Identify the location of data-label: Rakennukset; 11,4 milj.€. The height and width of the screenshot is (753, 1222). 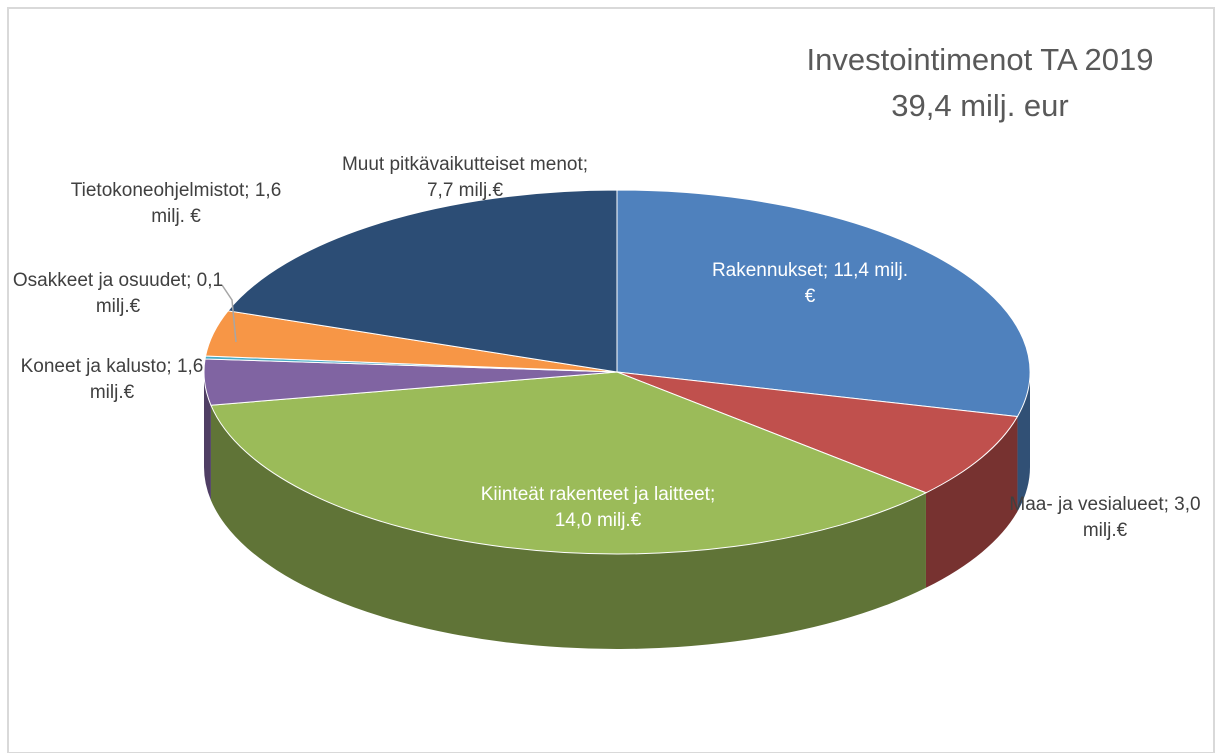
(810, 283).